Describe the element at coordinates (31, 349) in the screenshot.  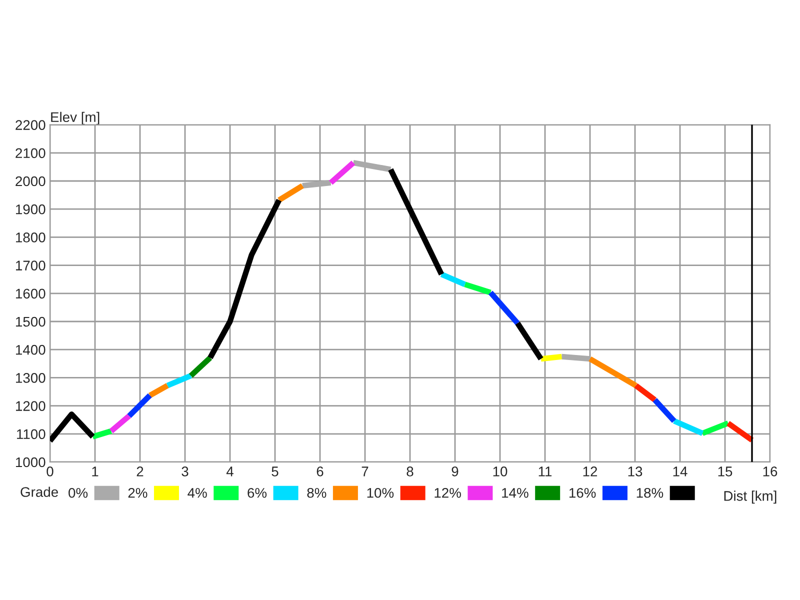
I see `y-tick-label: 1400` at that location.